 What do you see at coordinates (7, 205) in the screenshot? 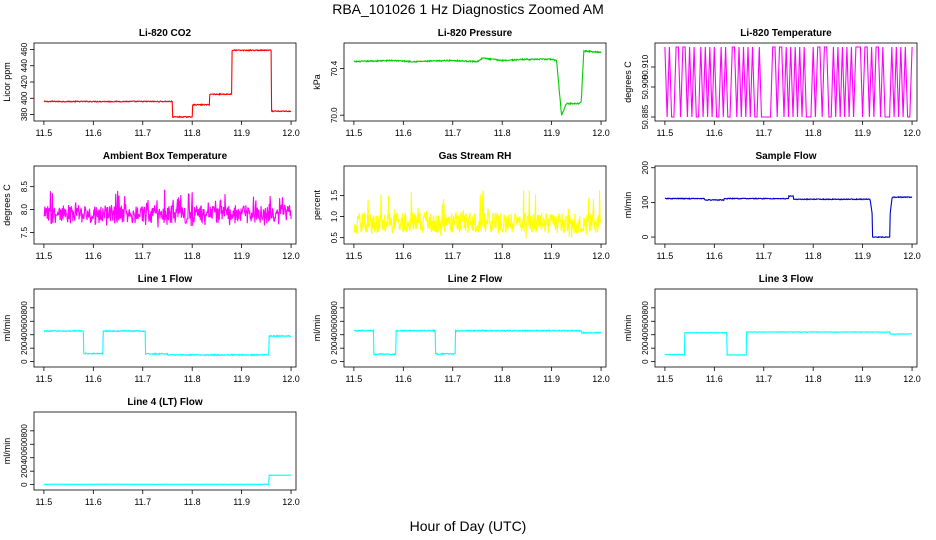
I see `y-axis-label: degrees C` at bounding box center [7, 205].